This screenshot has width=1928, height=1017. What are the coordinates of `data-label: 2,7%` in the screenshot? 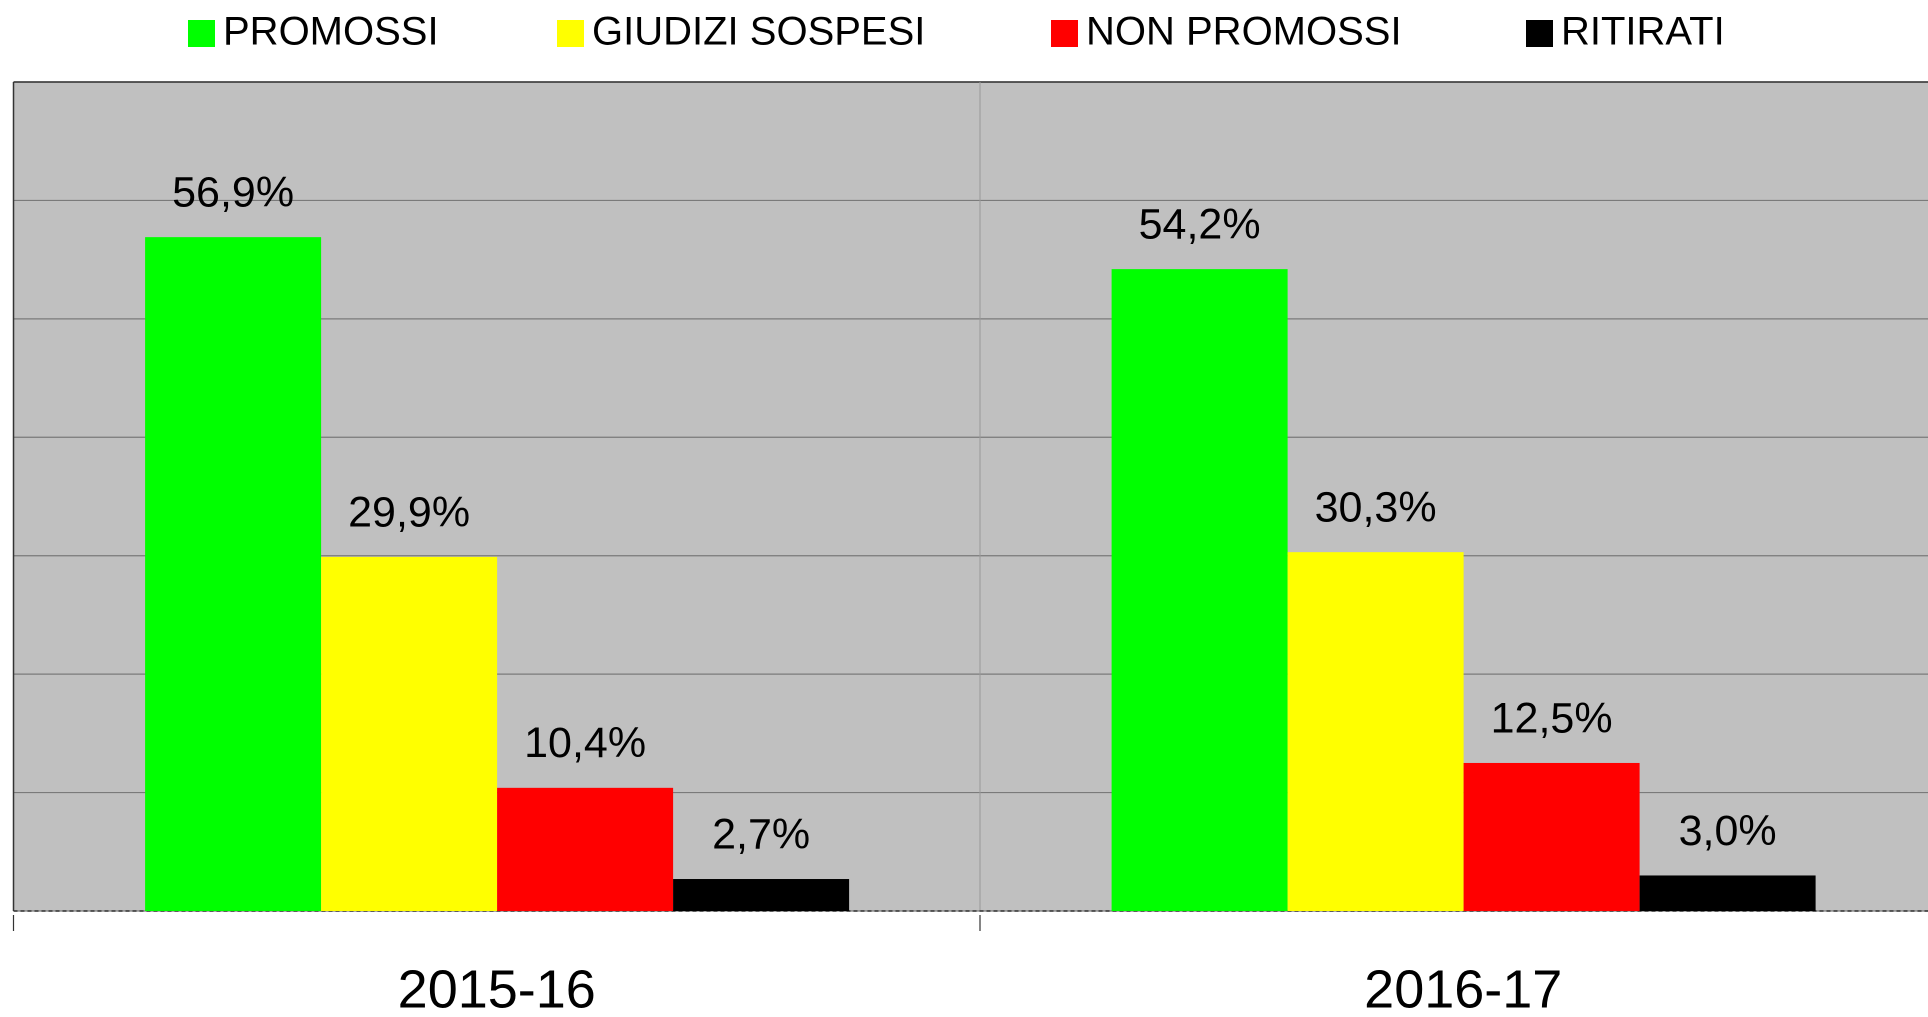 It's located at (761, 834).